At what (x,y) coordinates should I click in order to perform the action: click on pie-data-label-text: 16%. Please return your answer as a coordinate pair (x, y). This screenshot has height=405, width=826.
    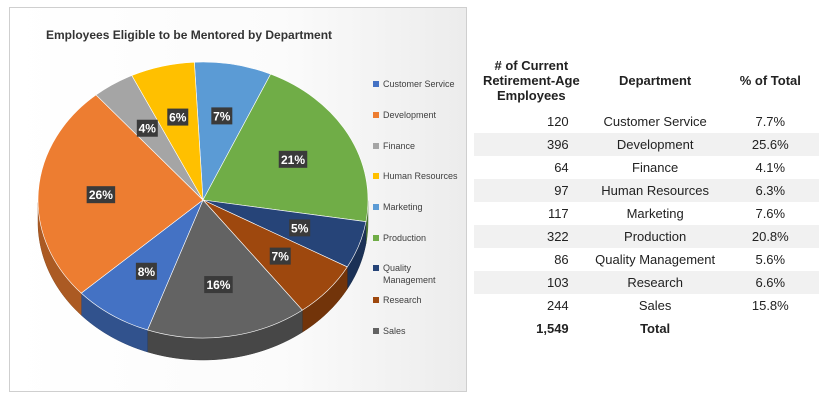
    Looking at the image, I should click on (218, 285).